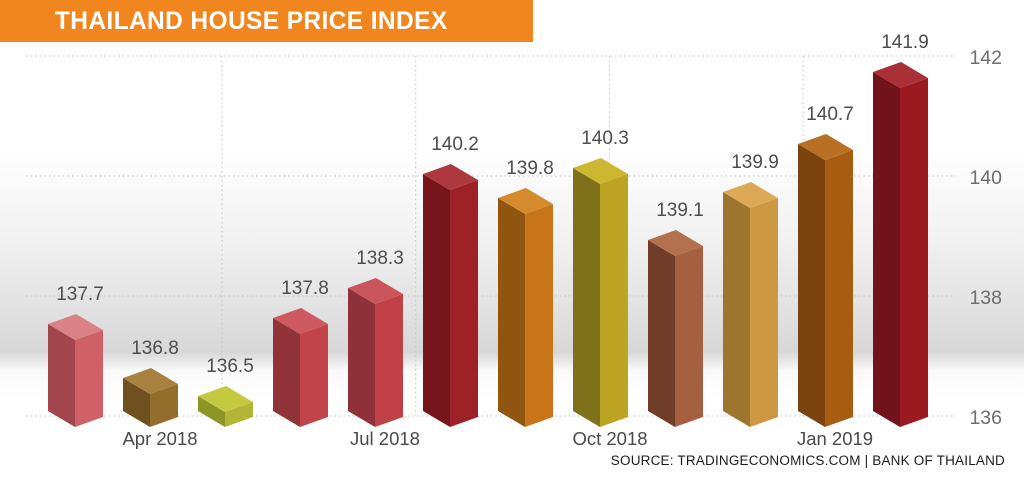 The image size is (1024, 478). I want to click on y-axis-label: 138, so click(985, 298).